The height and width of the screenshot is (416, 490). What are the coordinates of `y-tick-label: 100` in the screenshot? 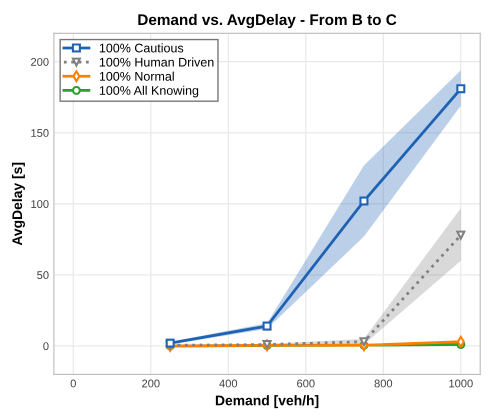 It's located at (40, 204).